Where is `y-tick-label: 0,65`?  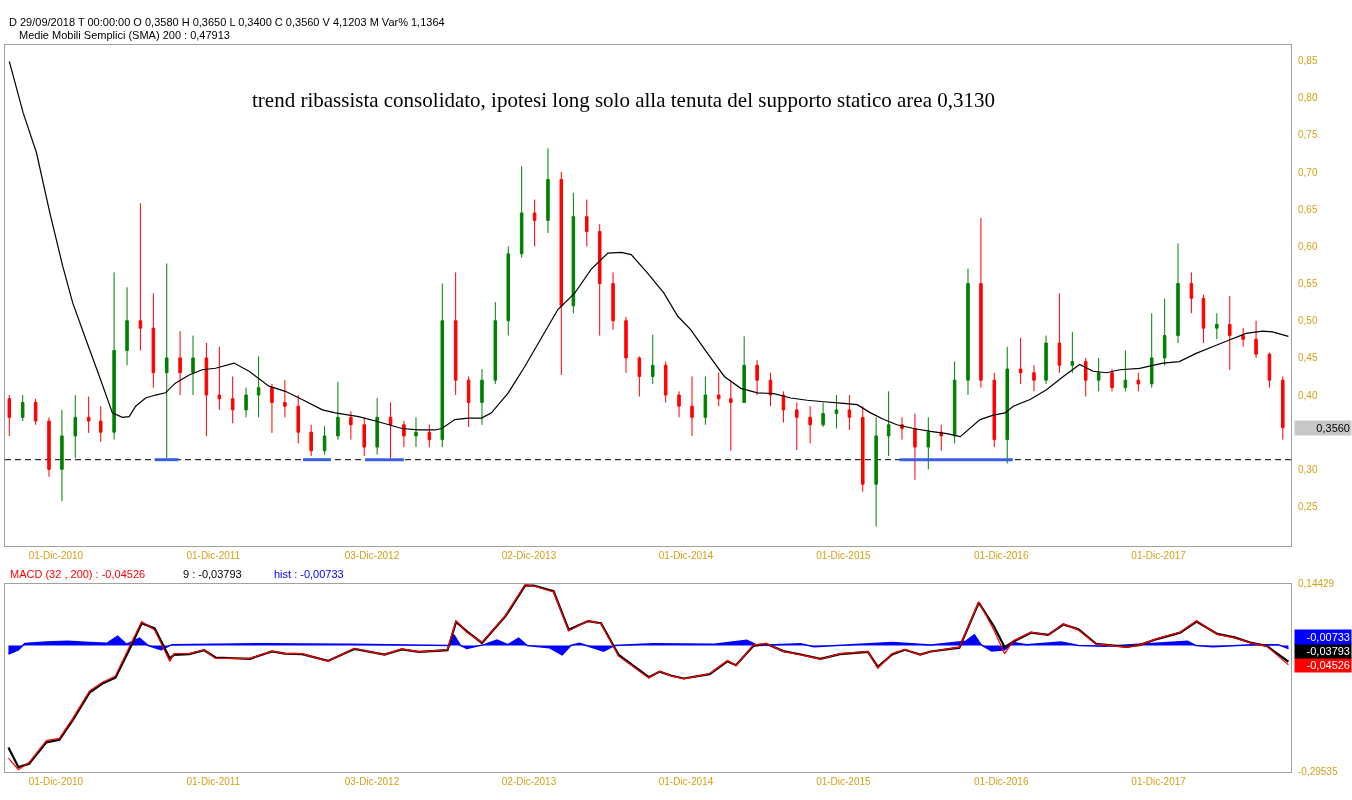 y-tick-label: 0,65 is located at coordinates (1308, 209).